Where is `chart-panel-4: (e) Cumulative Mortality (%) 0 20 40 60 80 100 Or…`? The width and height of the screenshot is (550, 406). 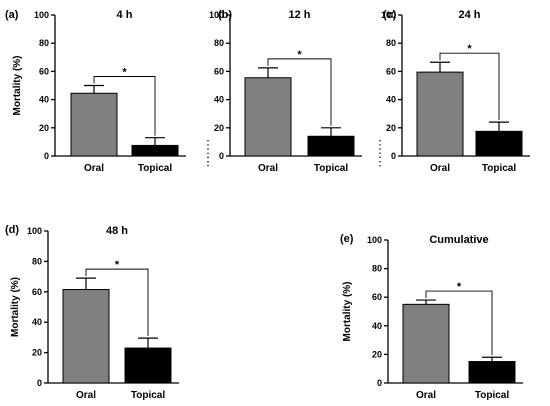 chart-panel-4: (e) Cumulative Mortality (%) 0 20 40 60 80 100 Or… is located at coordinates (431, 317).